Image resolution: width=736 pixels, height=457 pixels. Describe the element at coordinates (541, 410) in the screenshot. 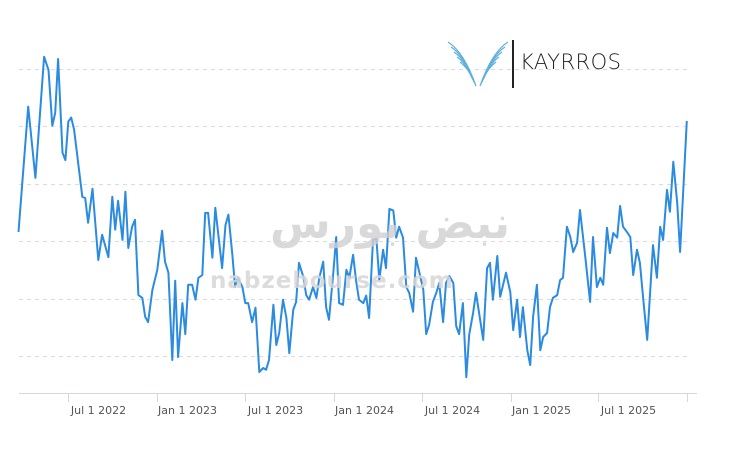

I see `x-tick-label: Jan 1 2025` at that location.